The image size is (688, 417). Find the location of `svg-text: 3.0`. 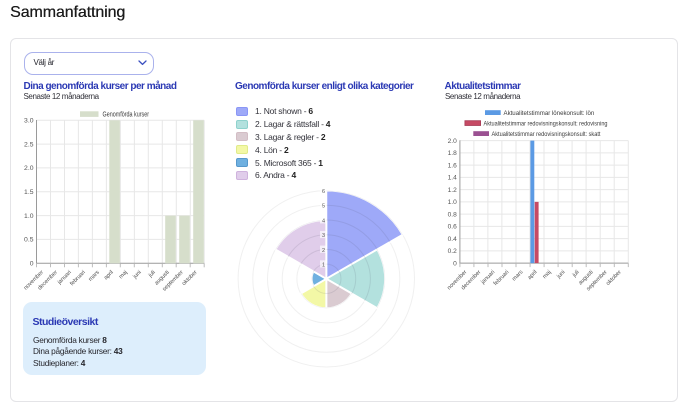

svg-text: 3.0 is located at coordinates (29, 121).